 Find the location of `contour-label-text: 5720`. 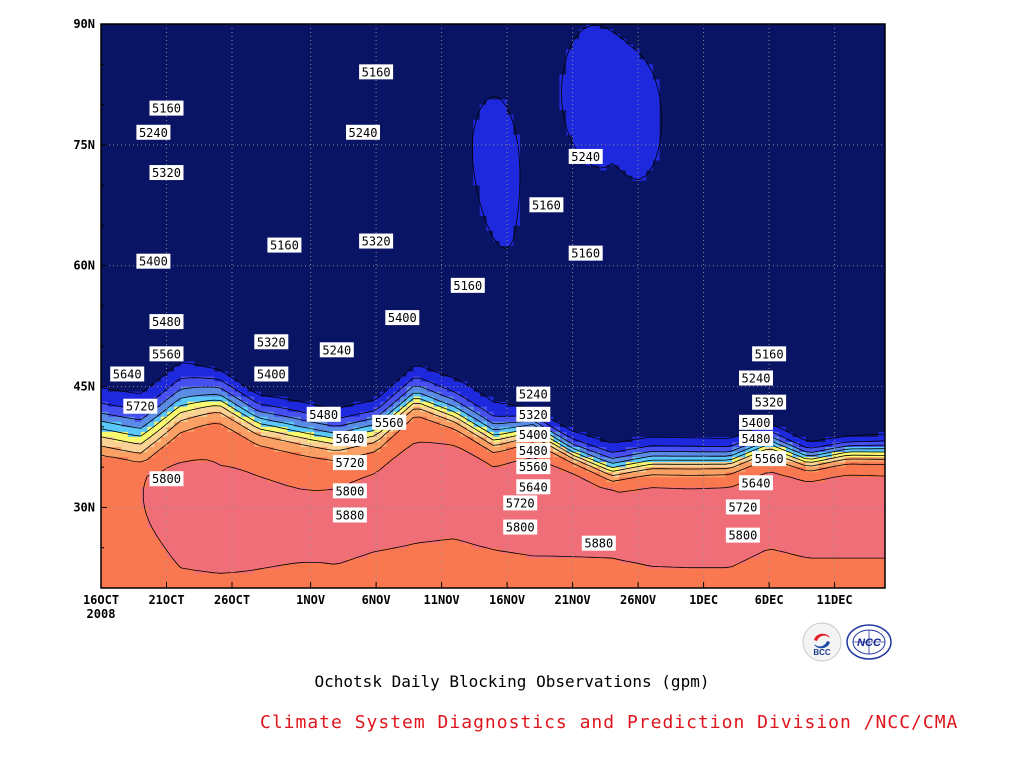

contour-label-text: 5720 is located at coordinates (140, 407).